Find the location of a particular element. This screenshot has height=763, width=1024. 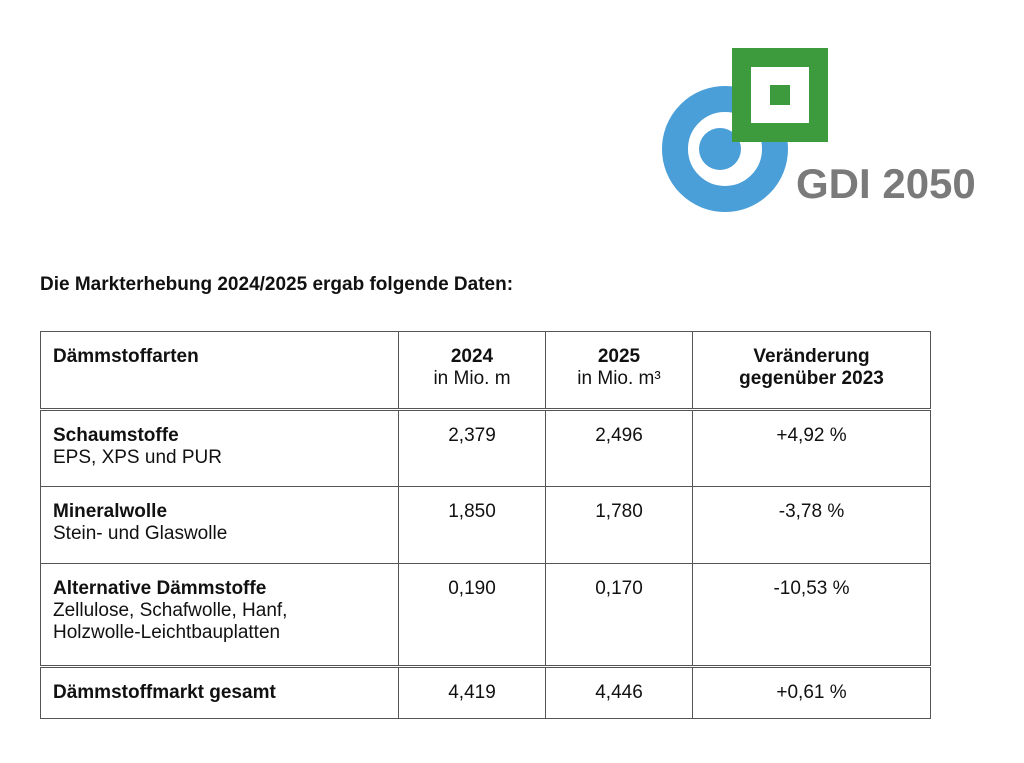

header-change-sub: gegenüber 2023 is located at coordinates (811, 378).